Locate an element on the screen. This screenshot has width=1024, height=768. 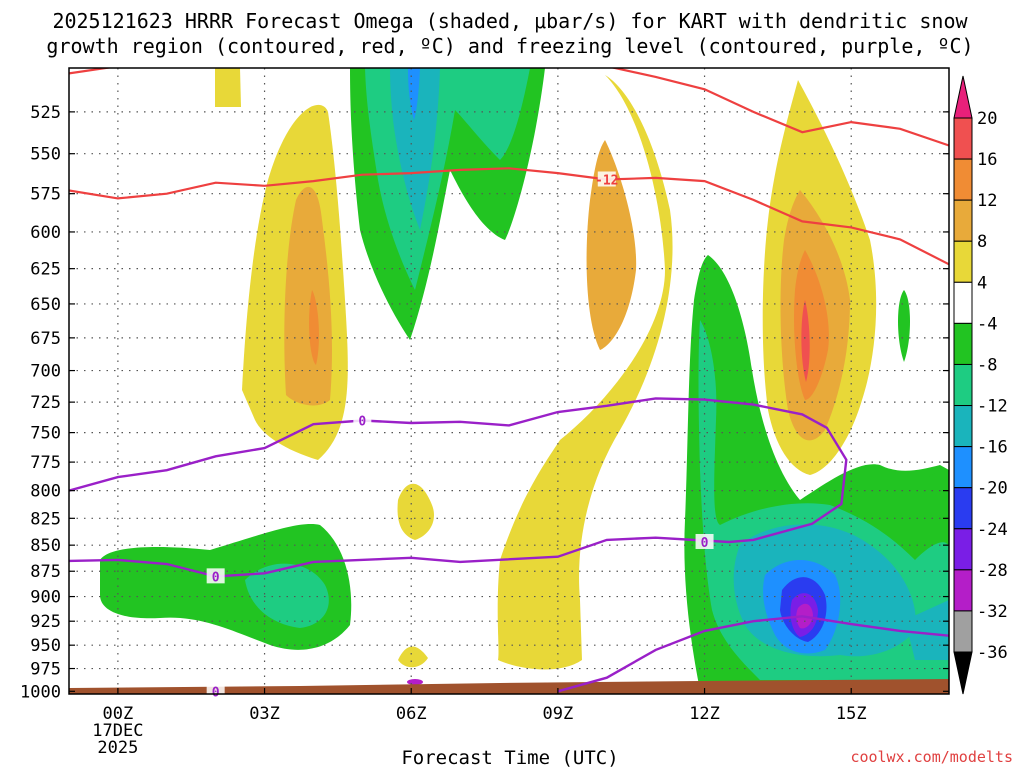
colorbar-label: -28 is located at coordinates (992, 571).